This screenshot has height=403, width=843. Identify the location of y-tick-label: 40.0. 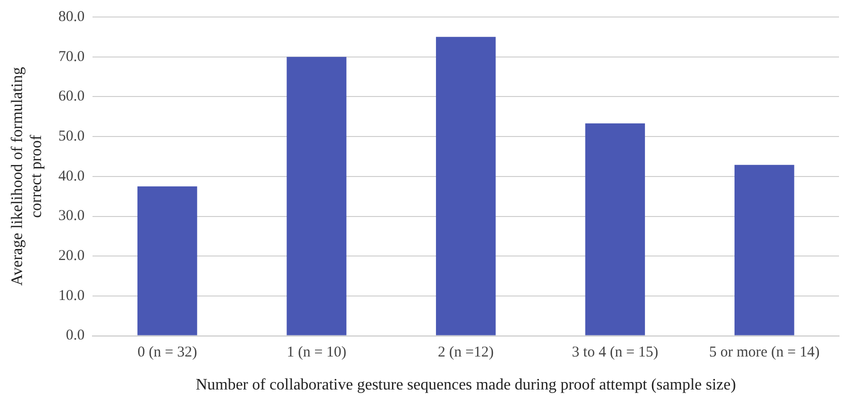
(71, 176).